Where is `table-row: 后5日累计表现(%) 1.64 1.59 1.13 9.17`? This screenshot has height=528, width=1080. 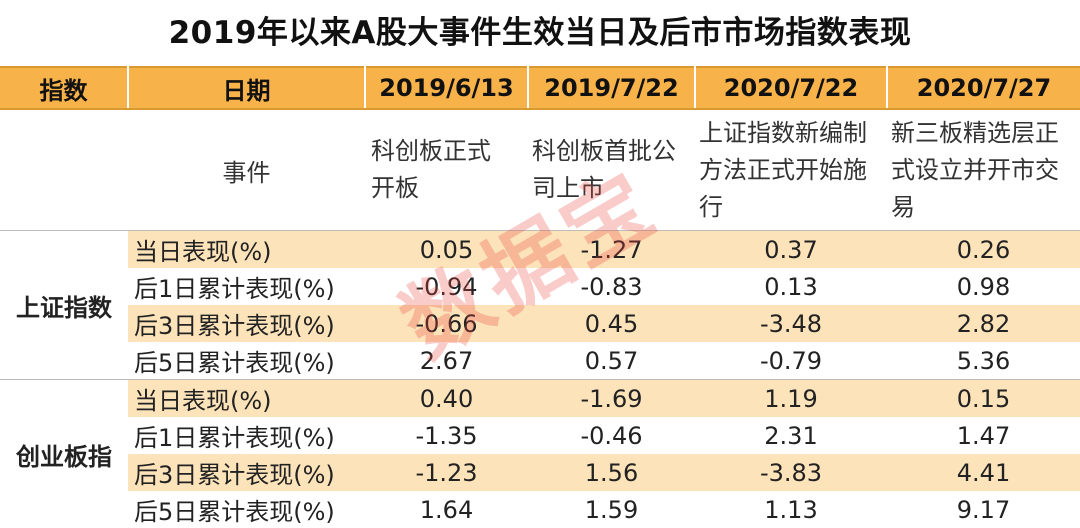 table-row: 后5日累计表现(%) 1.64 1.59 1.13 9.17 is located at coordinates (540, 509).